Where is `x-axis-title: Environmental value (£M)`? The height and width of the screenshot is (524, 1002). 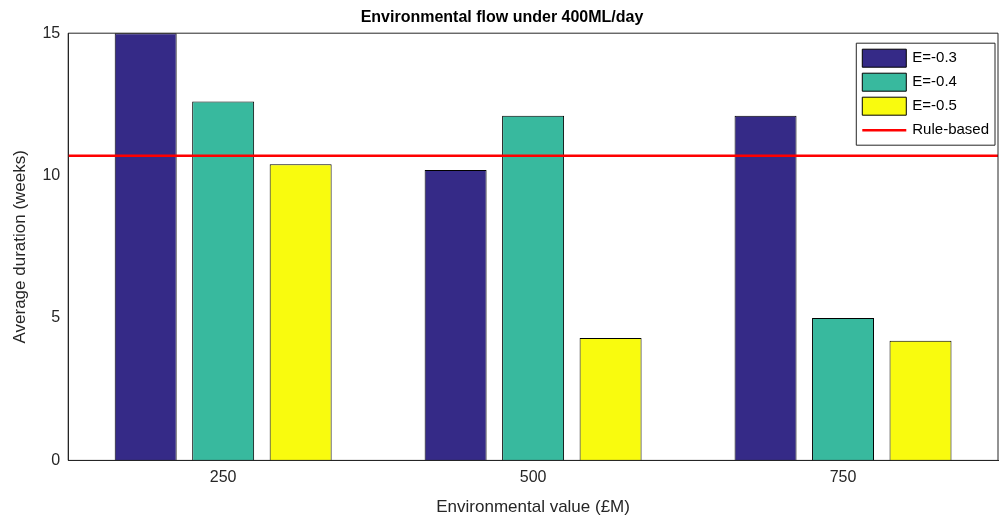 x-axis-title: Environmental value (£M) is located at coordinates (533, 507).